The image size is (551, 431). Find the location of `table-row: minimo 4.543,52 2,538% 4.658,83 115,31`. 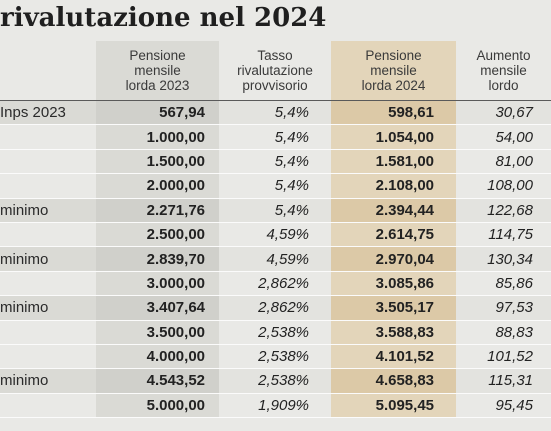

table-row: minimo 4.543,52 2,538% 4.658,83 115,31 is located at coordinates (275, 381).